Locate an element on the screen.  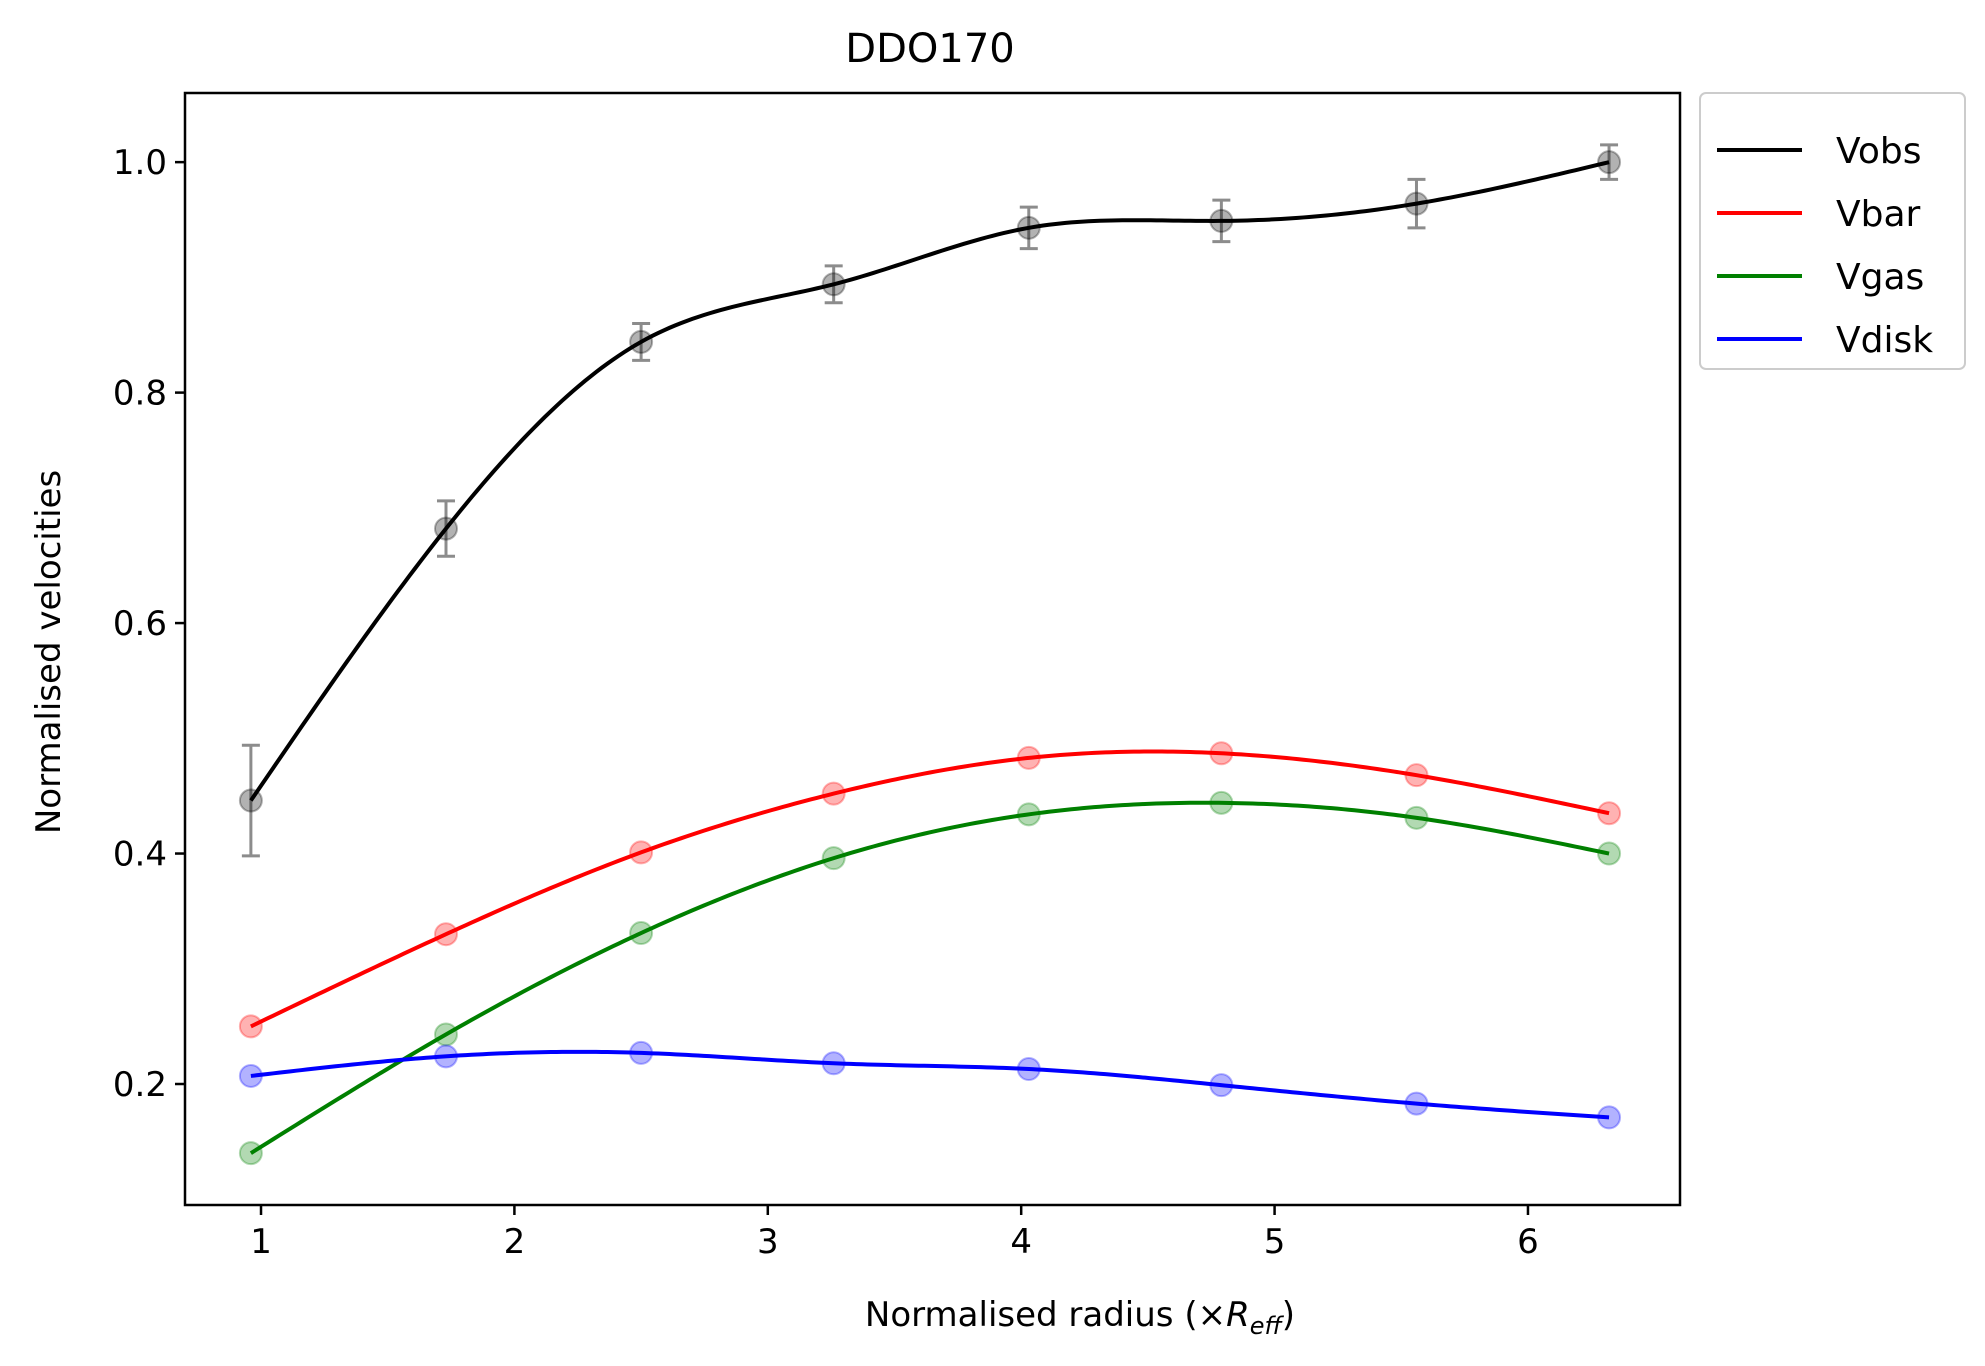
legend: Vobs Vbar Vgas Vdisk is located at coordinates (1832, 231).